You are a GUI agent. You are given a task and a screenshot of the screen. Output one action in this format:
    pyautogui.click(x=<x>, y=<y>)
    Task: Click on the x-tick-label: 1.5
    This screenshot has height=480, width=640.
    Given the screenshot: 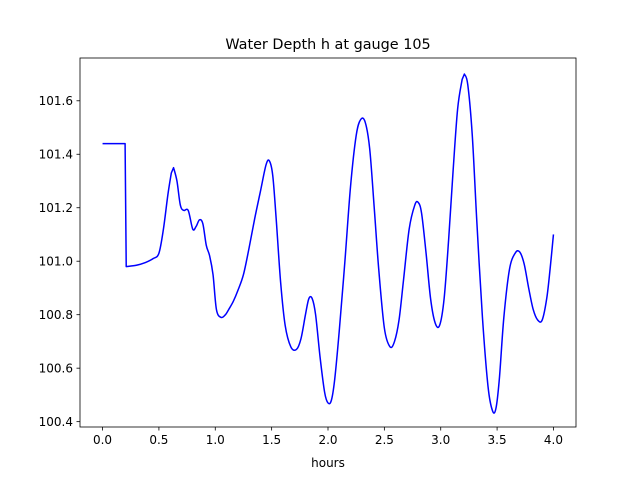 What is the action you would take?
    pyautogui.click(x=271, y=440)
    